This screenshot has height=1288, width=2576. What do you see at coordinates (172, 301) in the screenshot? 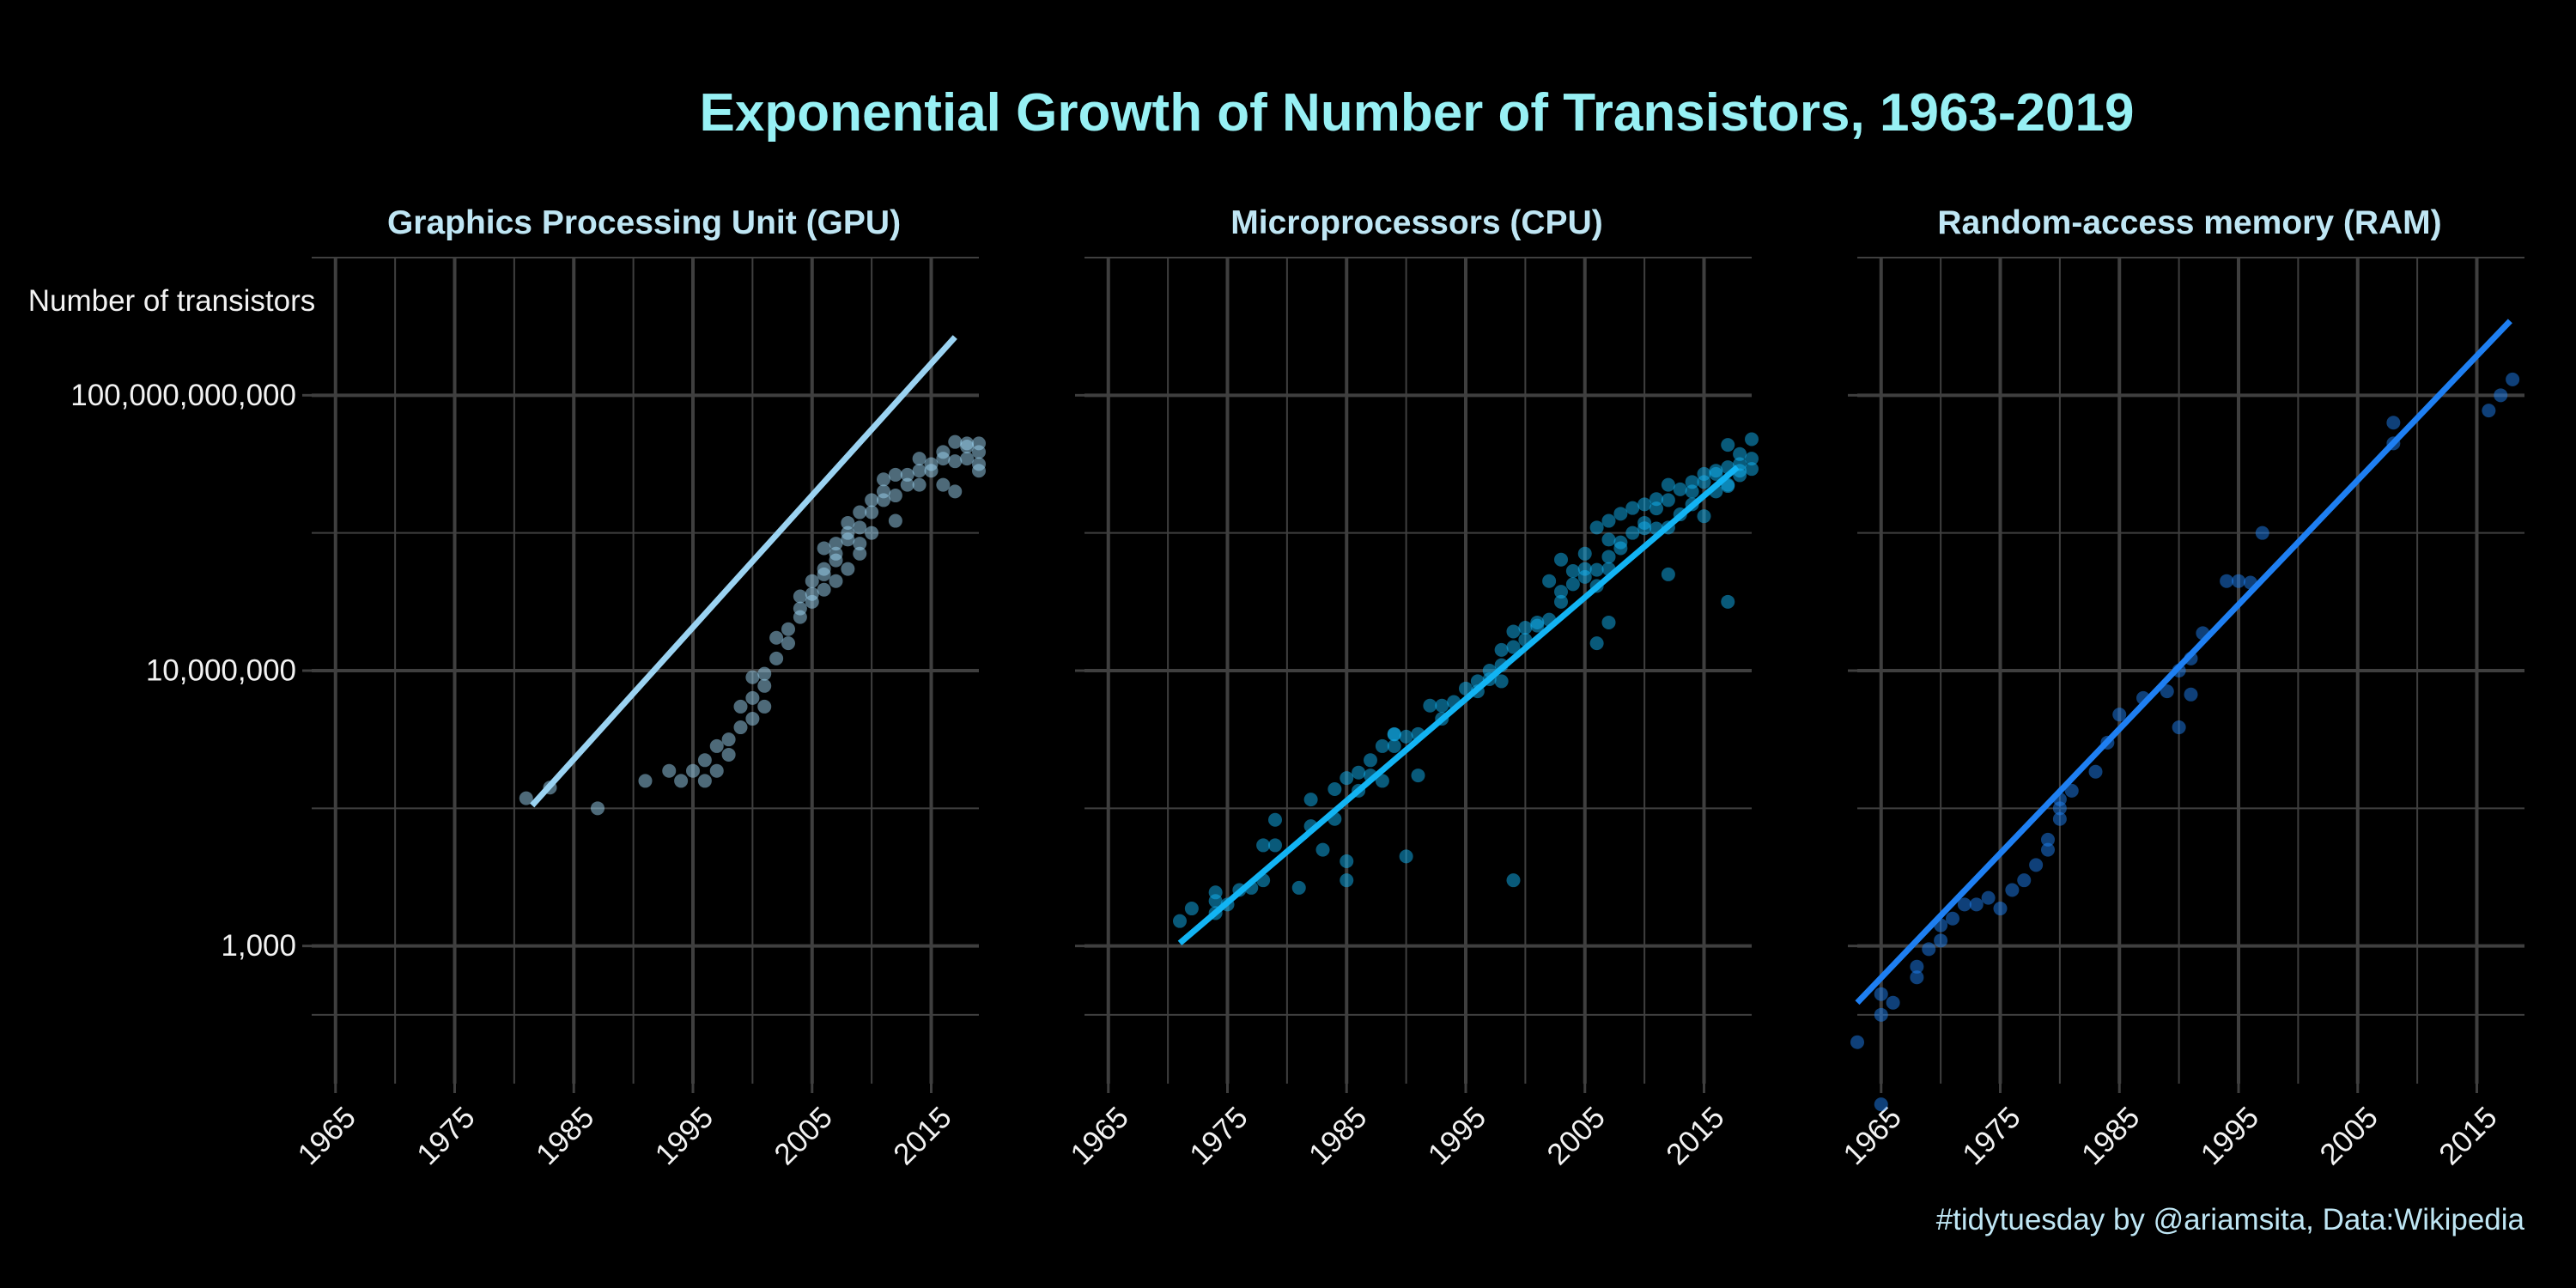
I see `y-axis-label: Number of transistors` at bounding box center [172, 301].